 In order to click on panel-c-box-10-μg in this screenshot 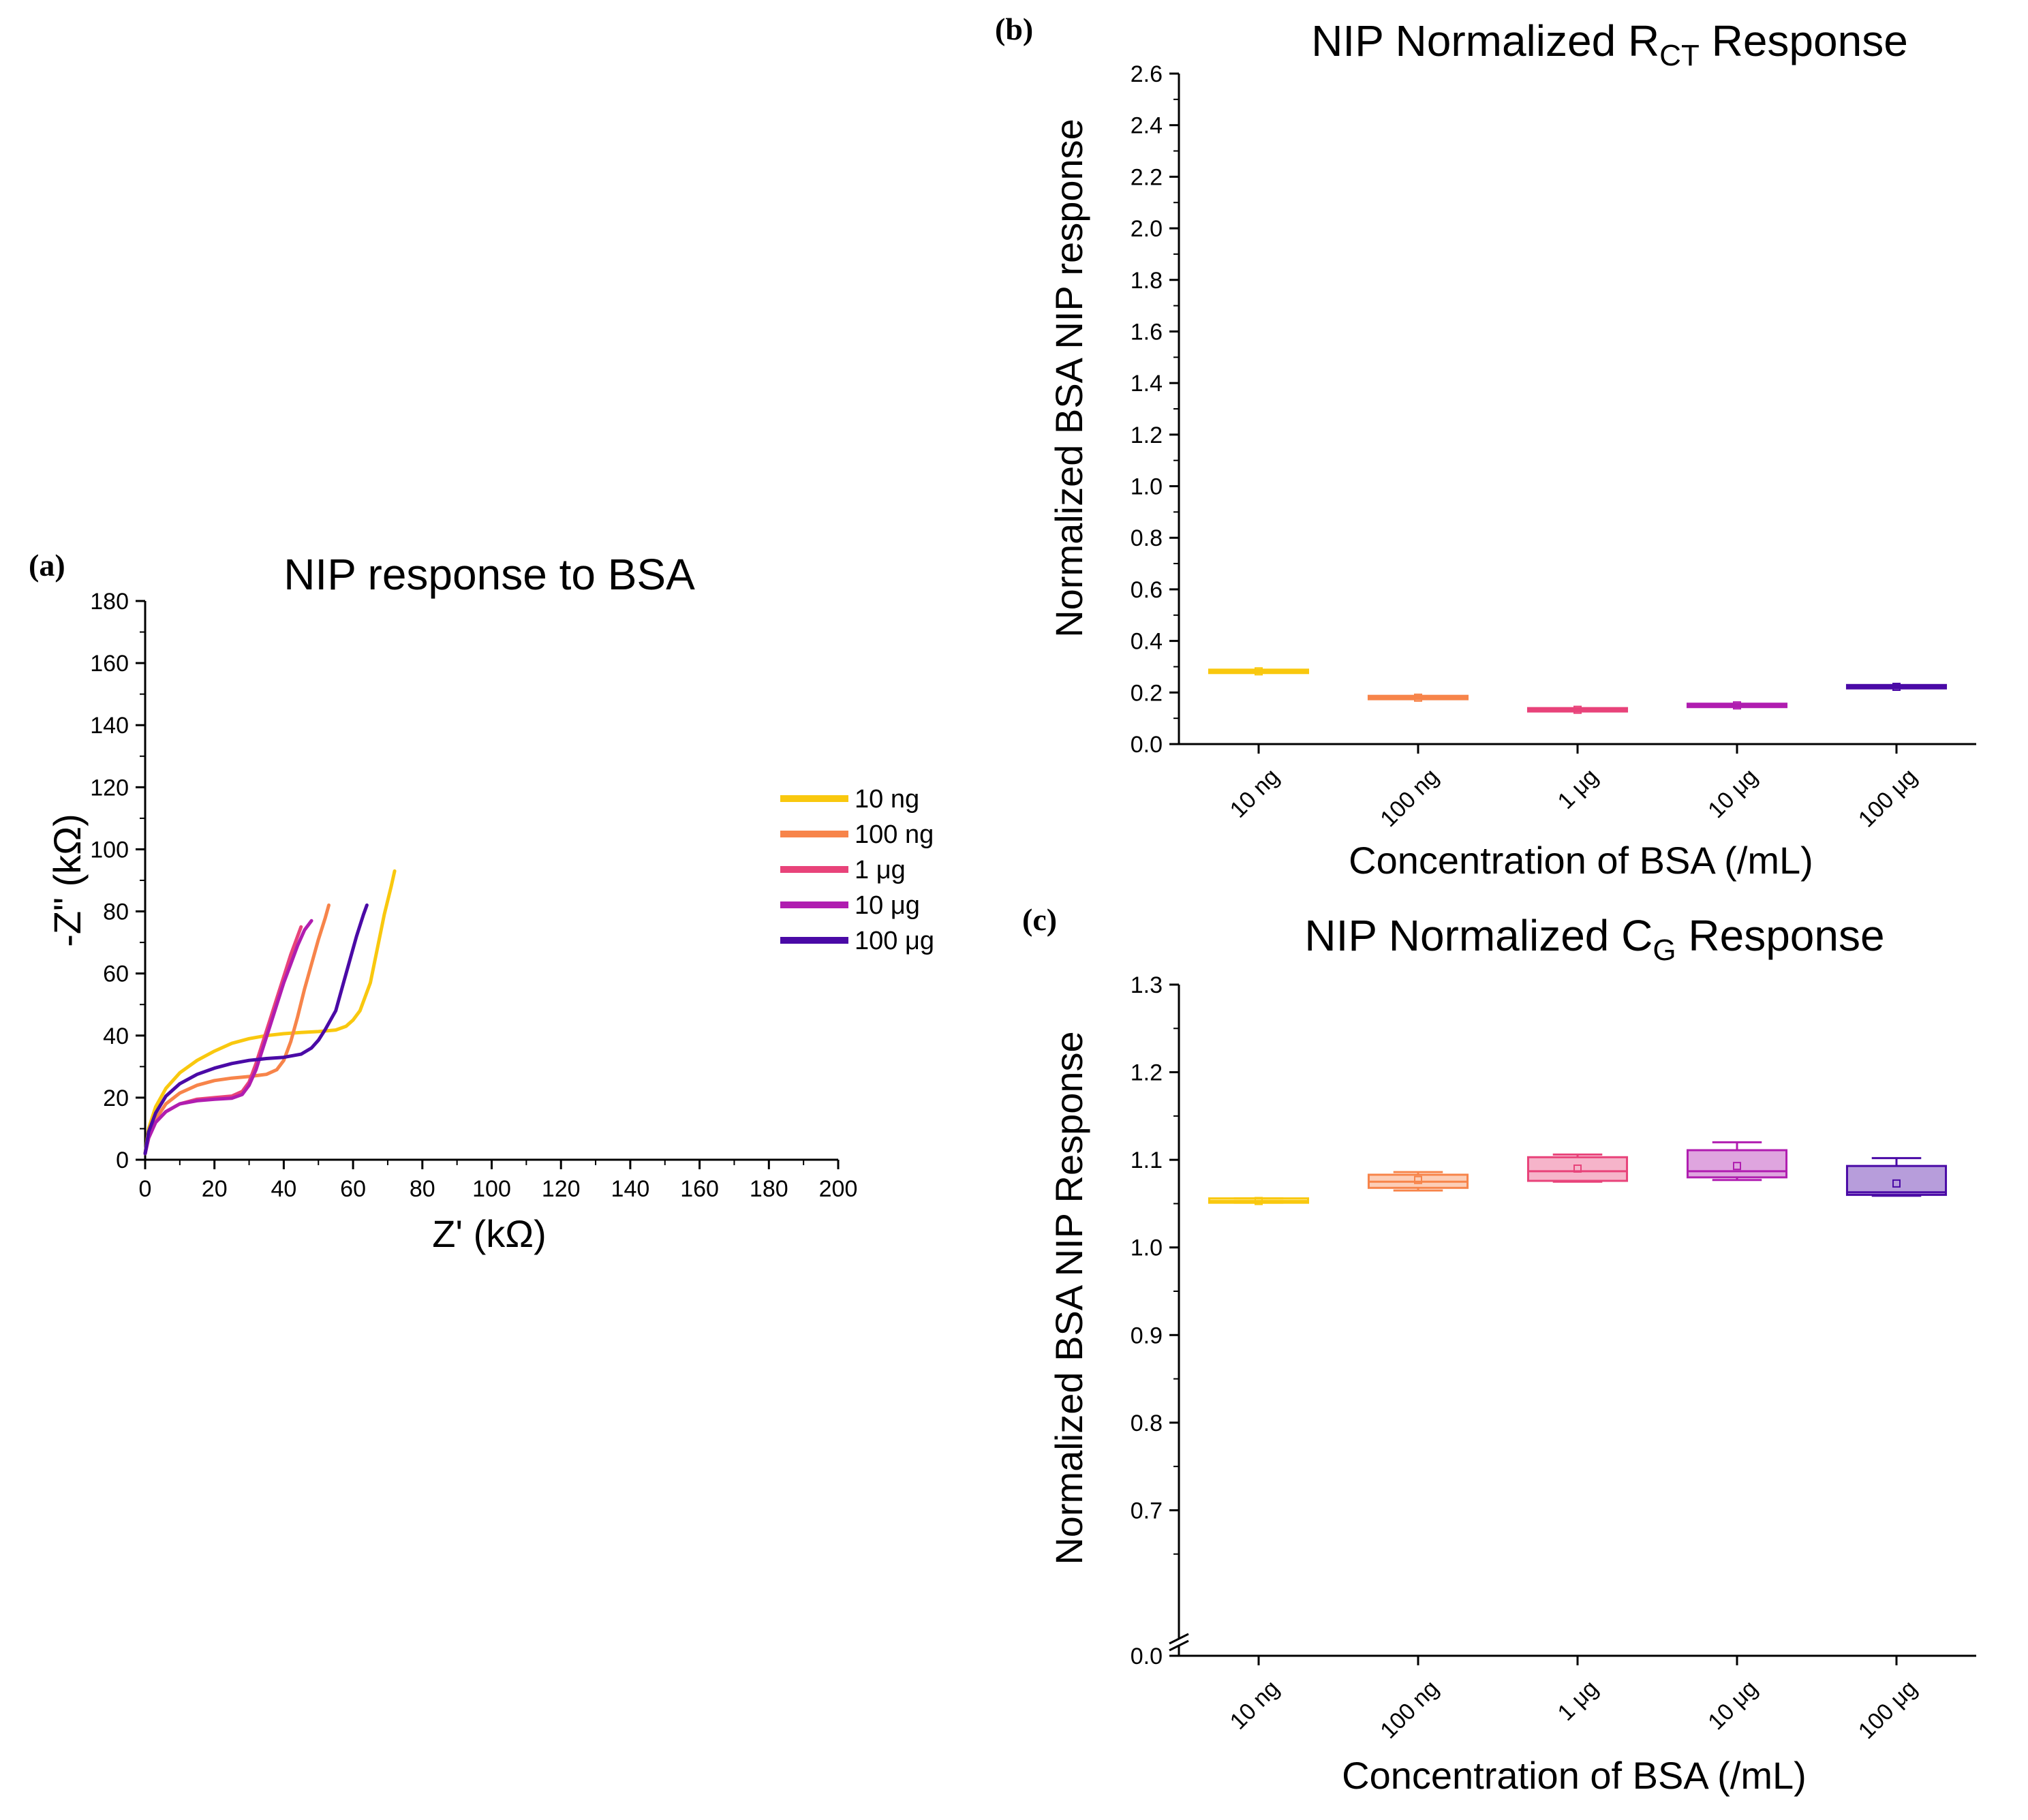, I will do `click(1737, 1161)`.